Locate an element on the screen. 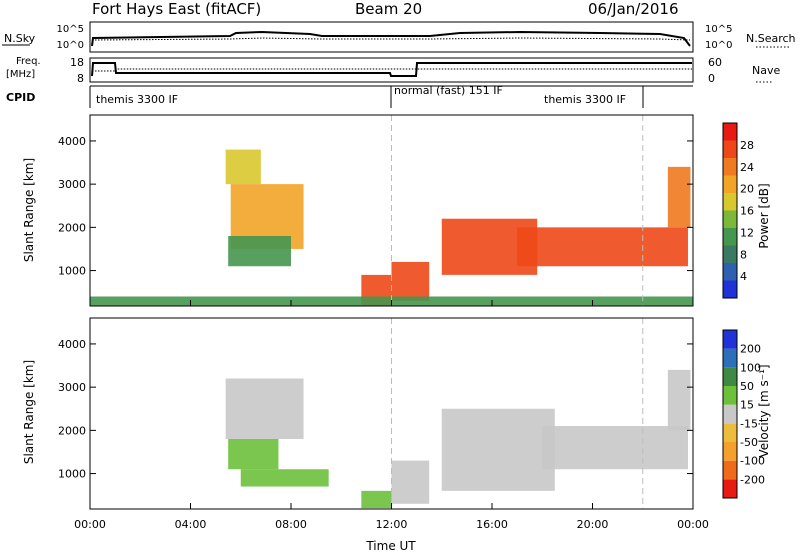 The width and height of the screenshot is (800, 554). xtick-label-3: 12:00 is located at coordinates (392, 524).